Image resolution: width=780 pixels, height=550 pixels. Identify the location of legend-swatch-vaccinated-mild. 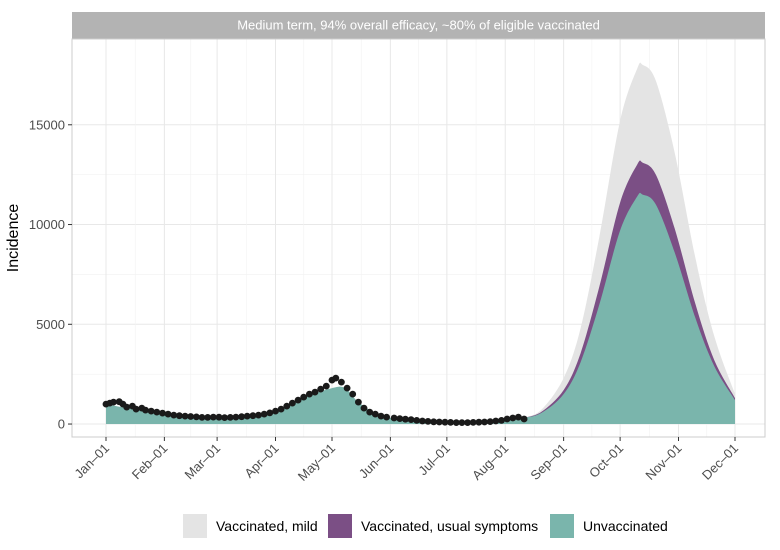
(195, 526).